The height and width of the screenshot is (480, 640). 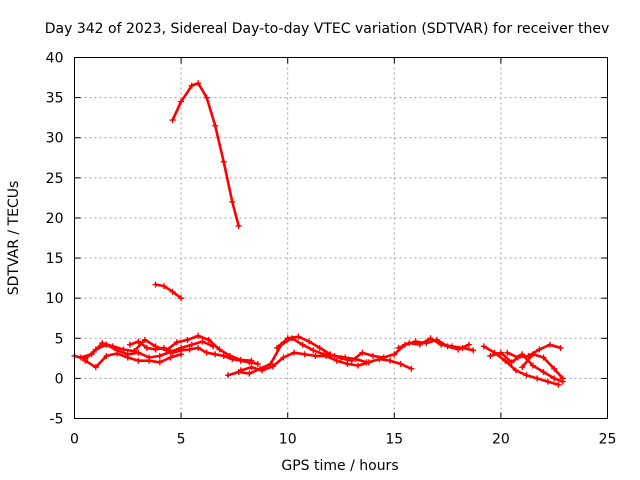 What do you see at coordinates (57, 420) in the screenshot?
I see `y-tick-label: -5` at bounding box center [57, 420].